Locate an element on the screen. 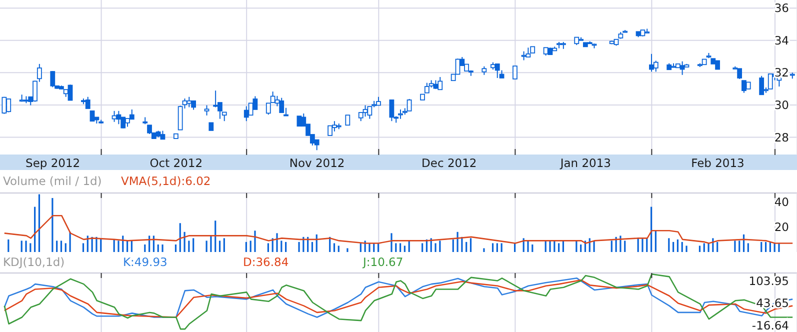  y-tick-label: 28 is located at coordinates (781, 137).